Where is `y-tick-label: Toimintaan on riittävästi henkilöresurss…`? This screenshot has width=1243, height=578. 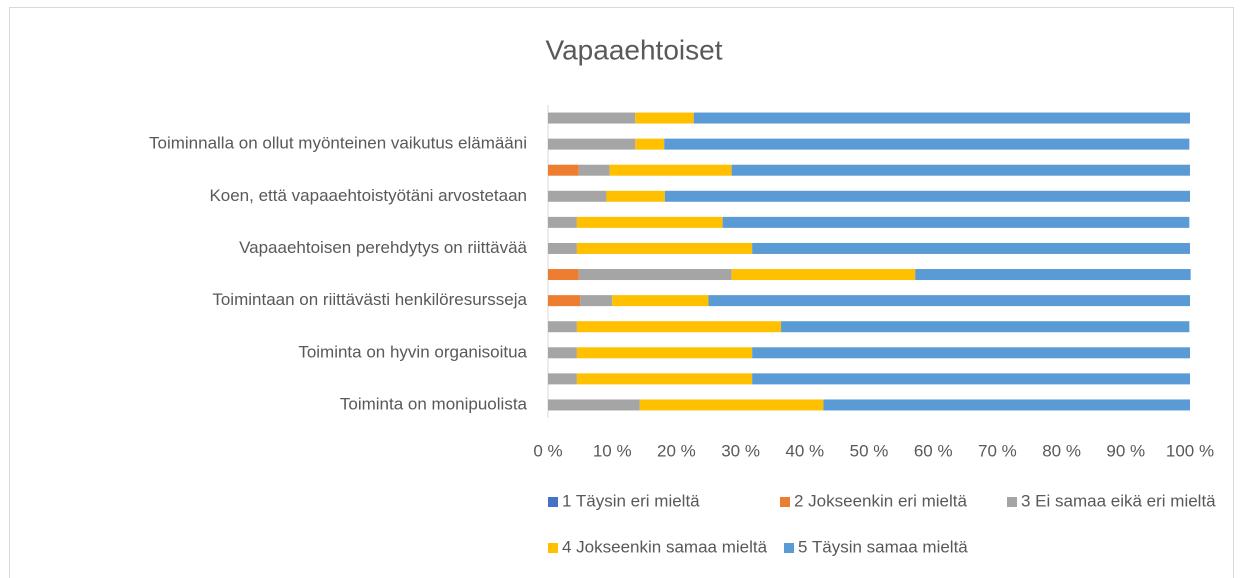
y-tick-label: Toimintaan on riittävästi henkilöresurss… is located at coordinates (369, 299).